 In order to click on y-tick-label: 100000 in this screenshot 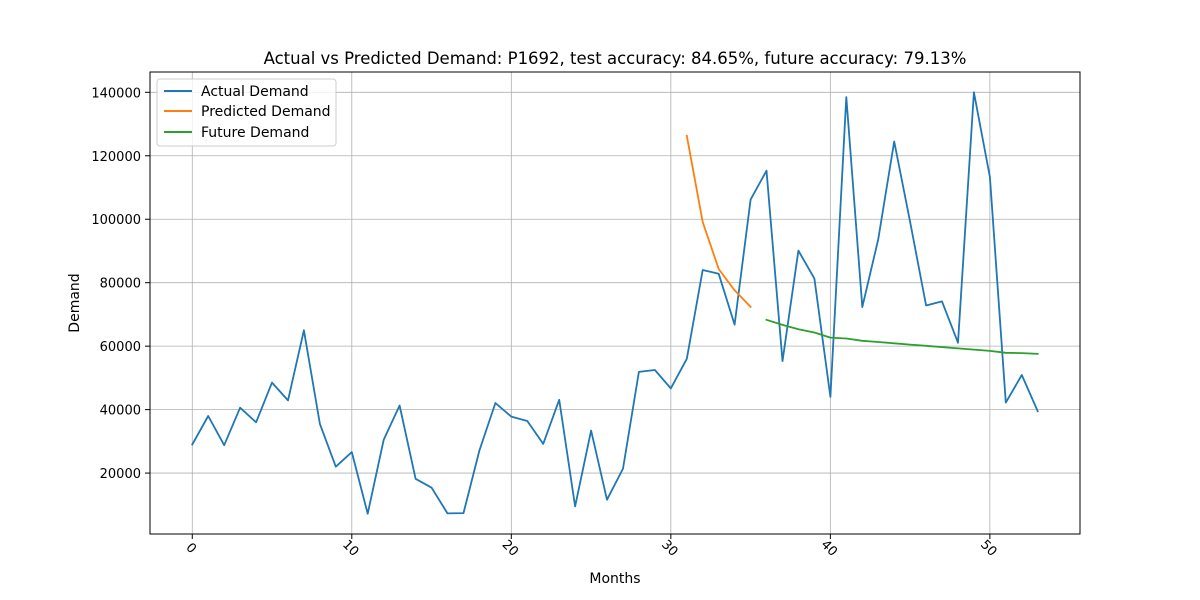, I will do `click(116, 220)`.